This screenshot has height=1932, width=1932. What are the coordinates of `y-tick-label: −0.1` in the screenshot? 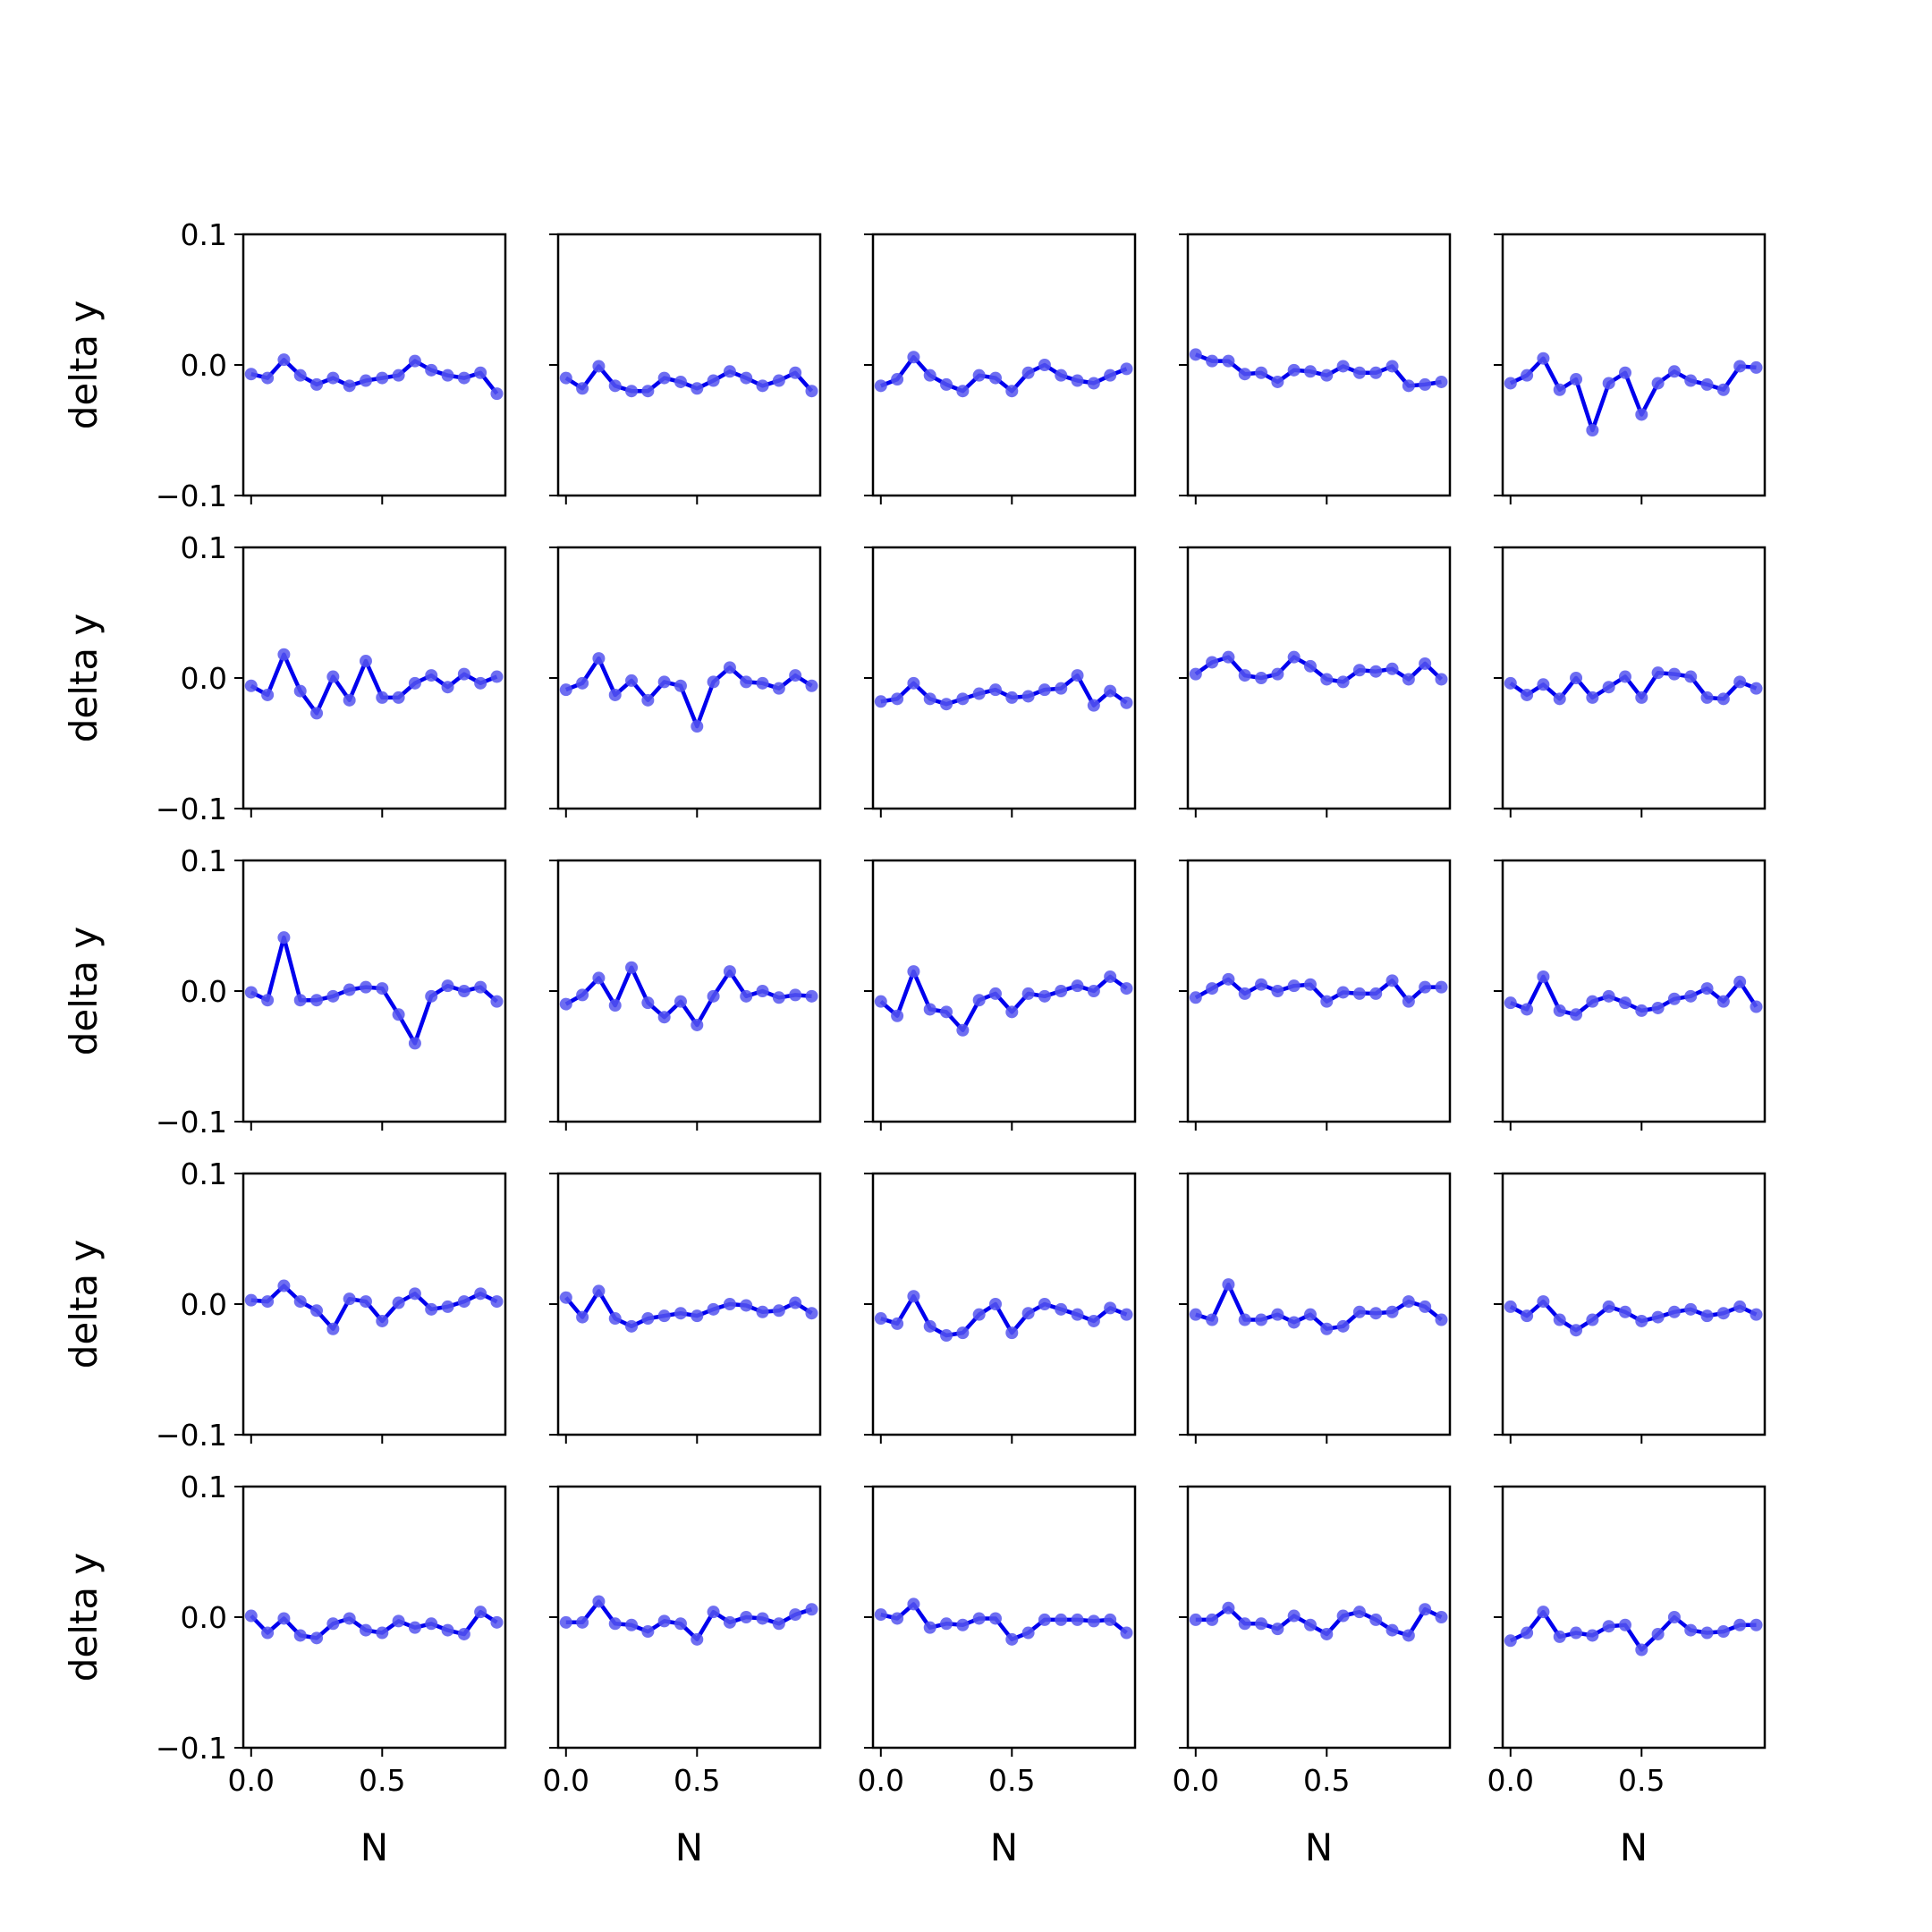 It's located at (191, 496).